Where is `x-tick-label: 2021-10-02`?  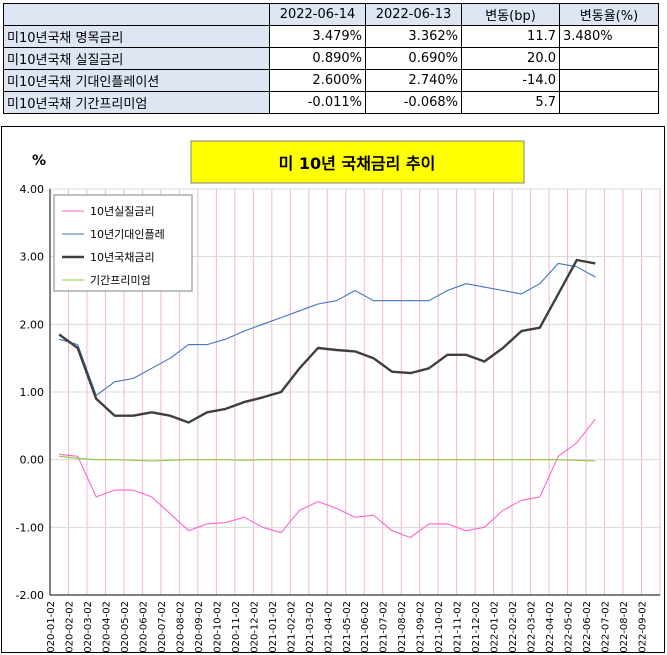
x-tick-label: 2021-10-02 is located at coordinates (439, 626).